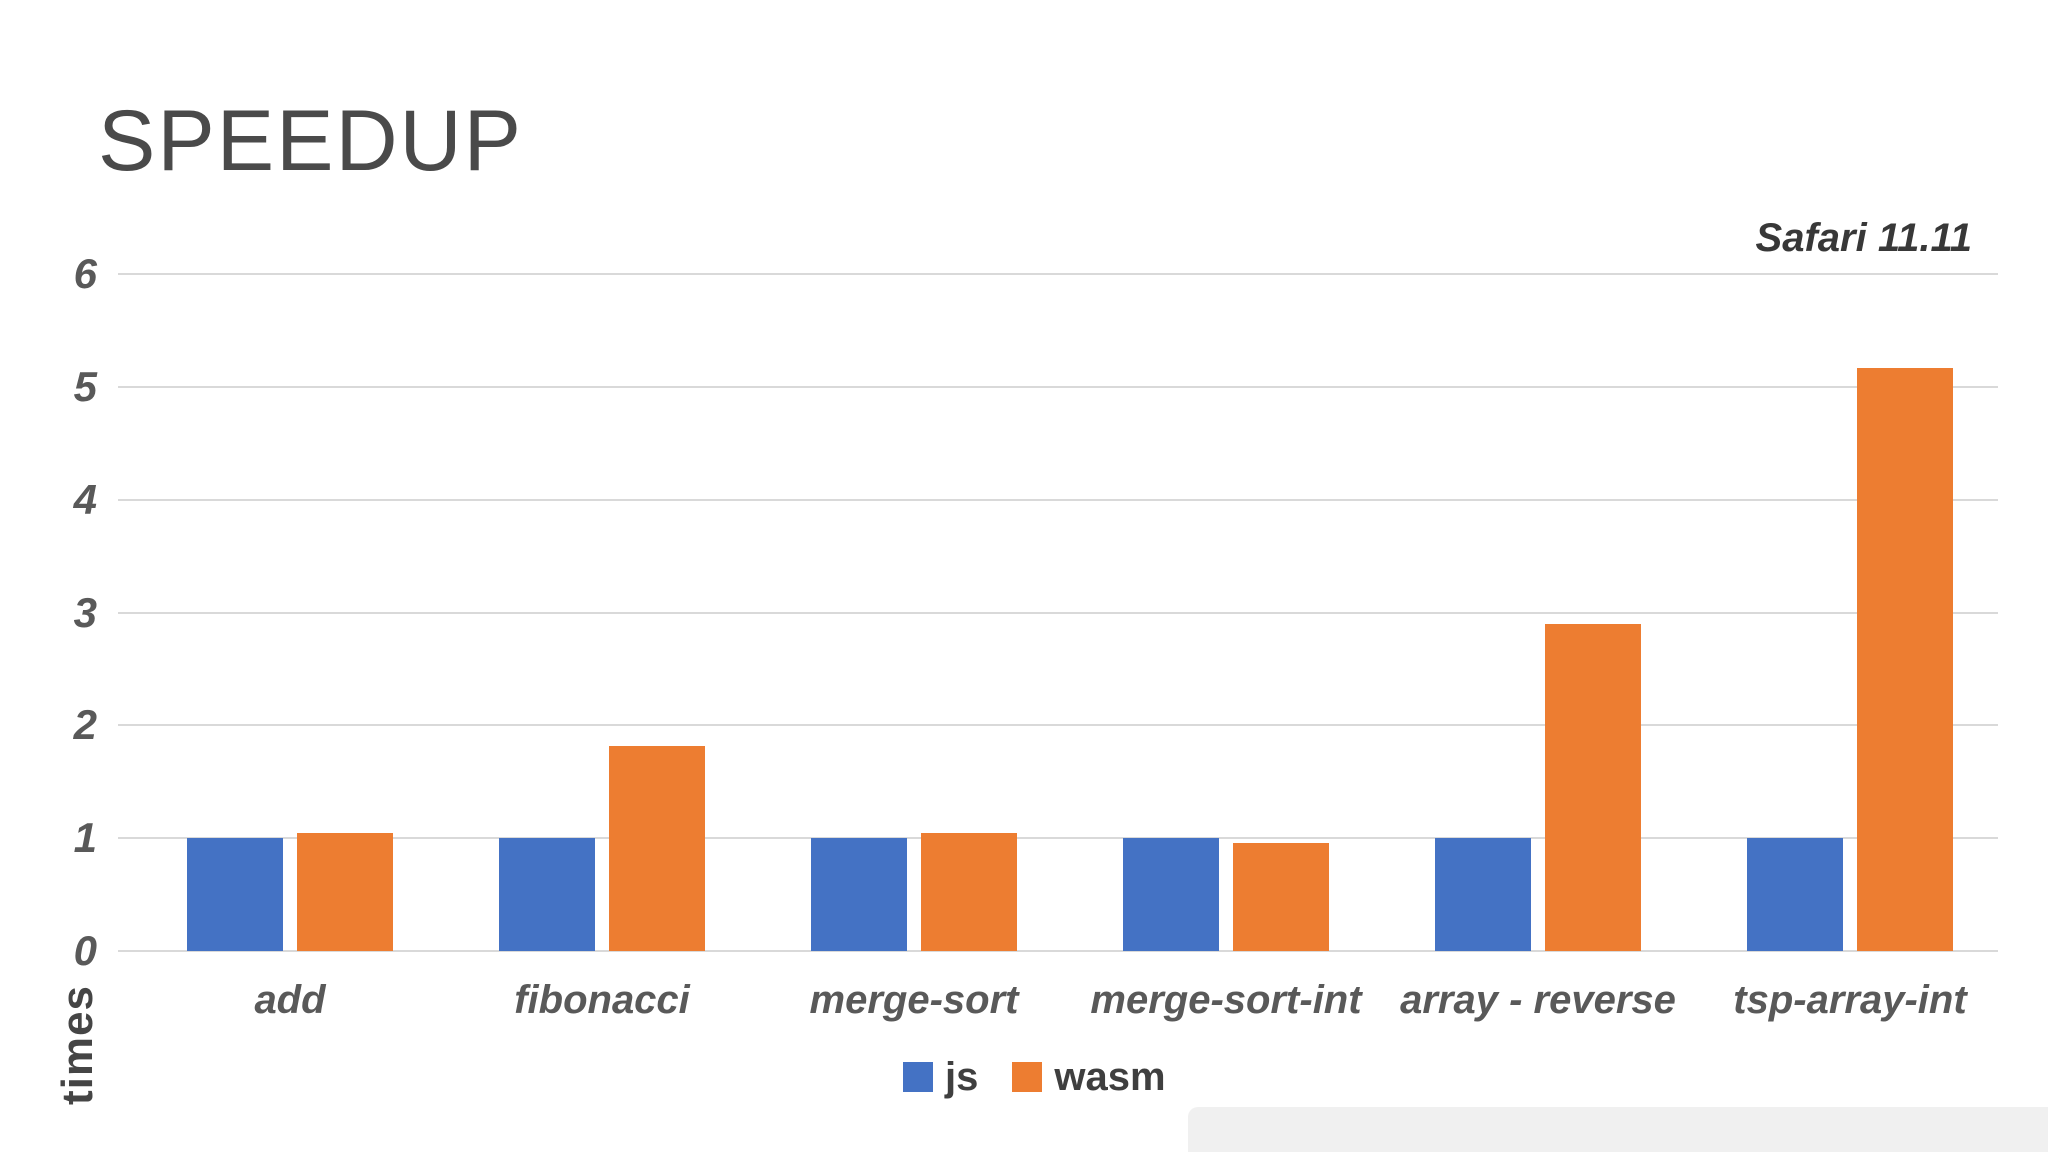 The width and height of the screenshot is (2048, 1152). I want to click on bar-wasm-add, so click(345, 891).